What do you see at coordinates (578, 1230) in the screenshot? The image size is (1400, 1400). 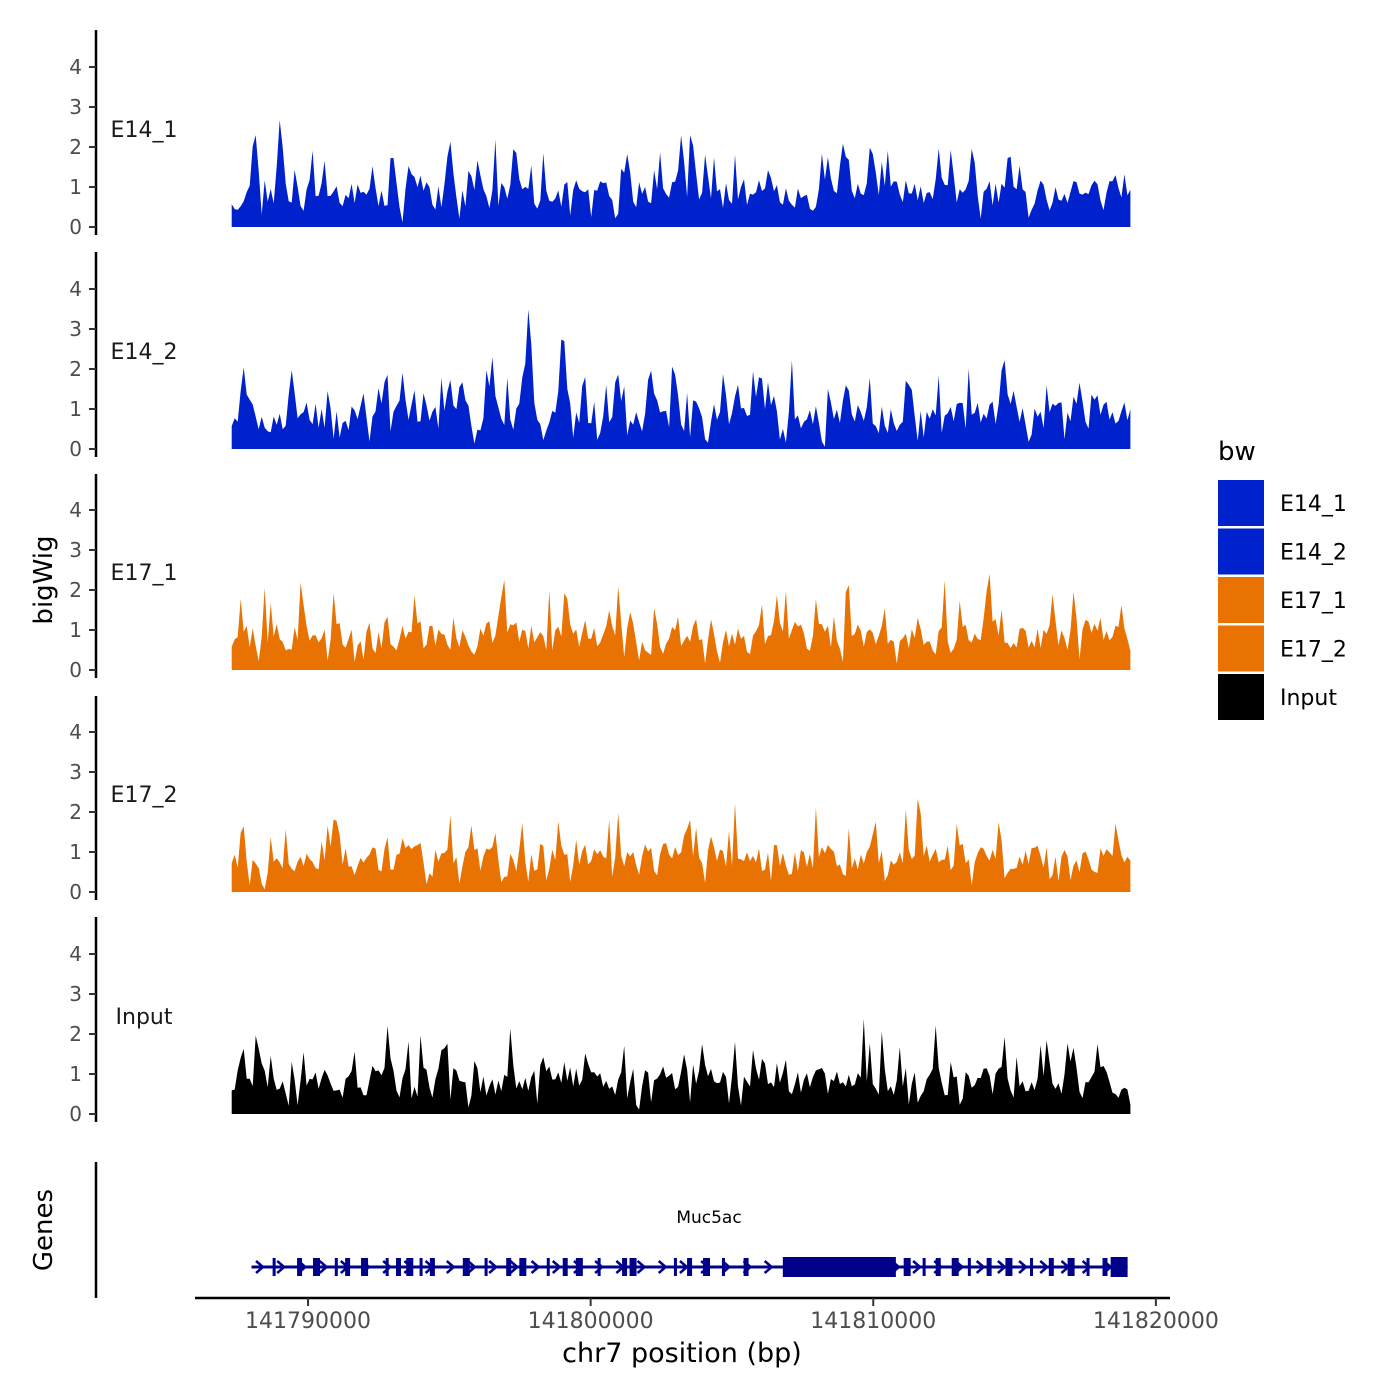 I see `genes-track: Genes Muc5ac` at bounding box center [578, 1230].